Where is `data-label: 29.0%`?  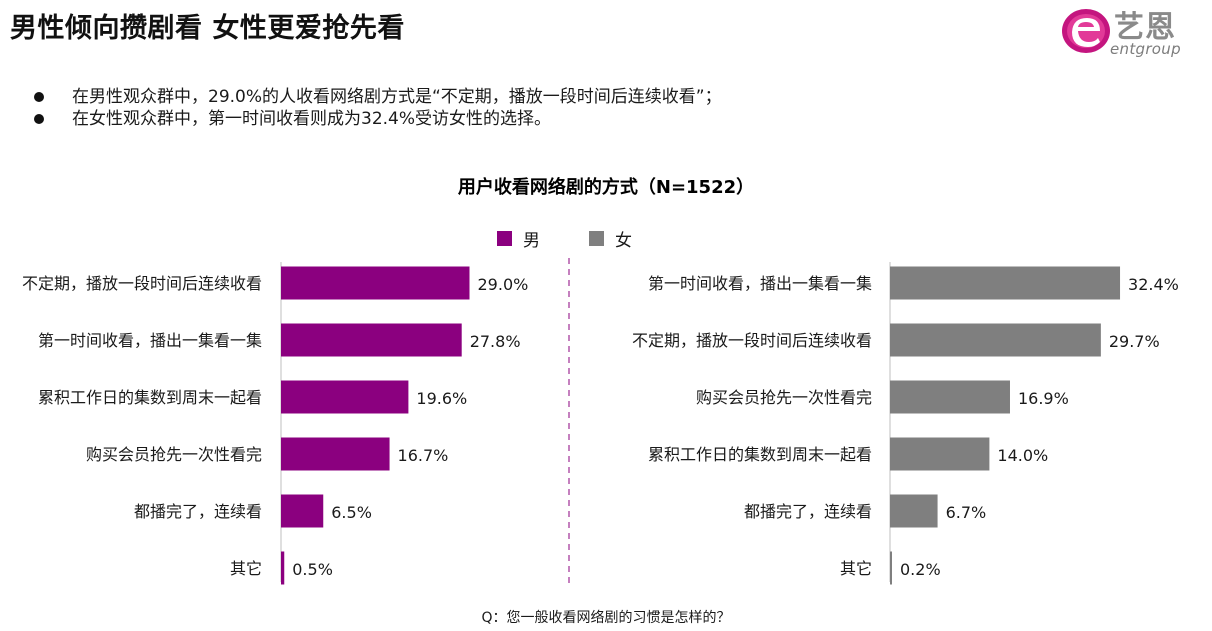
data-label: 29.0% is located at coordinates (503, 284).